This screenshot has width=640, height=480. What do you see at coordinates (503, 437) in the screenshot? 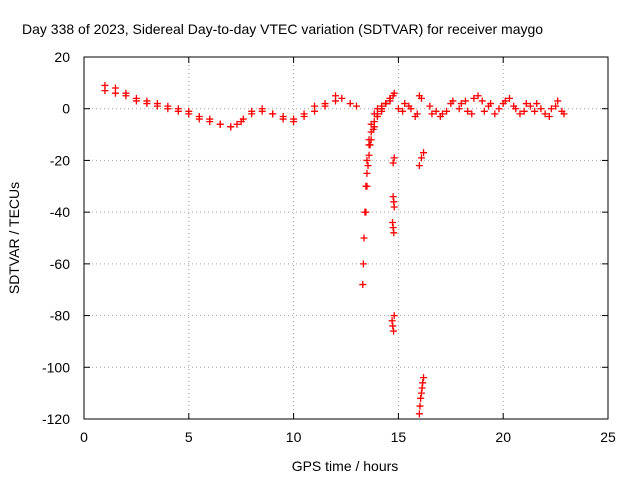
I see `x-tick-label: 20` at bounding box center [503, 437].